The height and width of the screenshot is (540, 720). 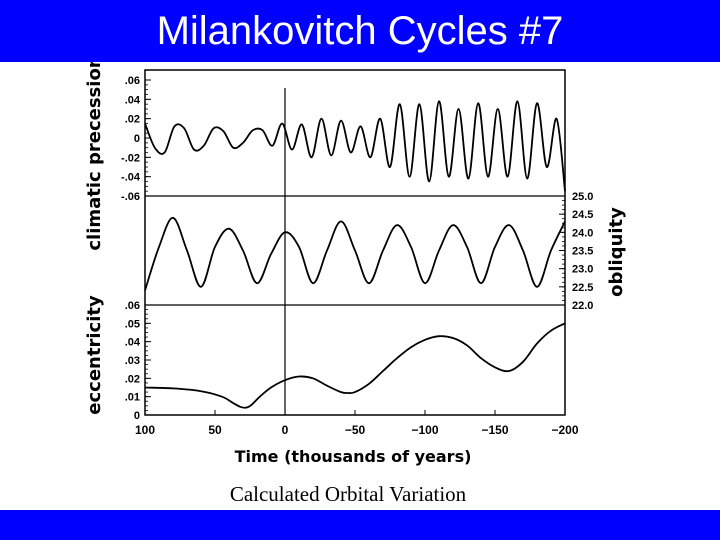 I want to click on x-tick-label: −150, so click(x=494, y=430).